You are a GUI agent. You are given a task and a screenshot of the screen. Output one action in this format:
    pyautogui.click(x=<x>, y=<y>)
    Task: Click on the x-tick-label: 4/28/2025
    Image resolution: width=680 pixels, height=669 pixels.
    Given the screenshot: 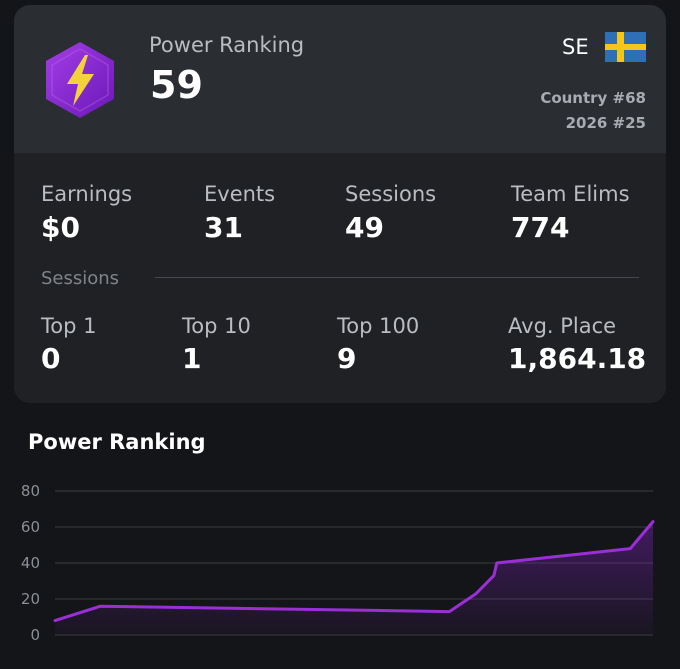 What is the action you would take?
    pyautogui.click(x=227, y=667)
    